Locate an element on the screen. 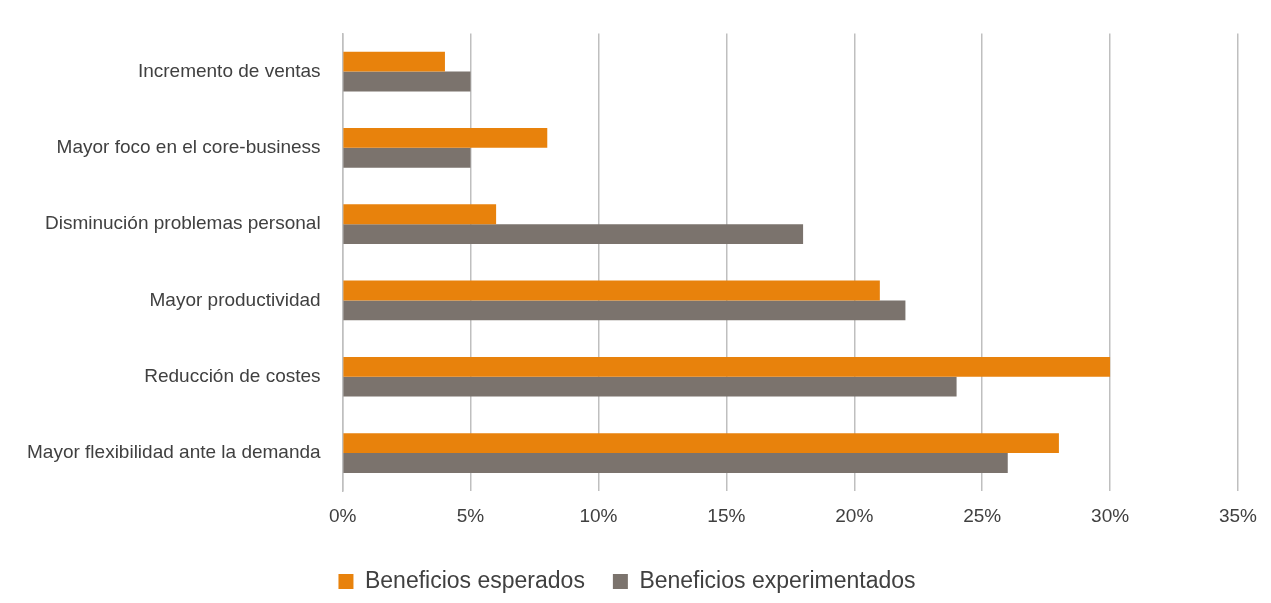 Image resolution: width=1271 pixels, height=603 pixels. x-tick-label: 0% is located at coordinates (342, 515).